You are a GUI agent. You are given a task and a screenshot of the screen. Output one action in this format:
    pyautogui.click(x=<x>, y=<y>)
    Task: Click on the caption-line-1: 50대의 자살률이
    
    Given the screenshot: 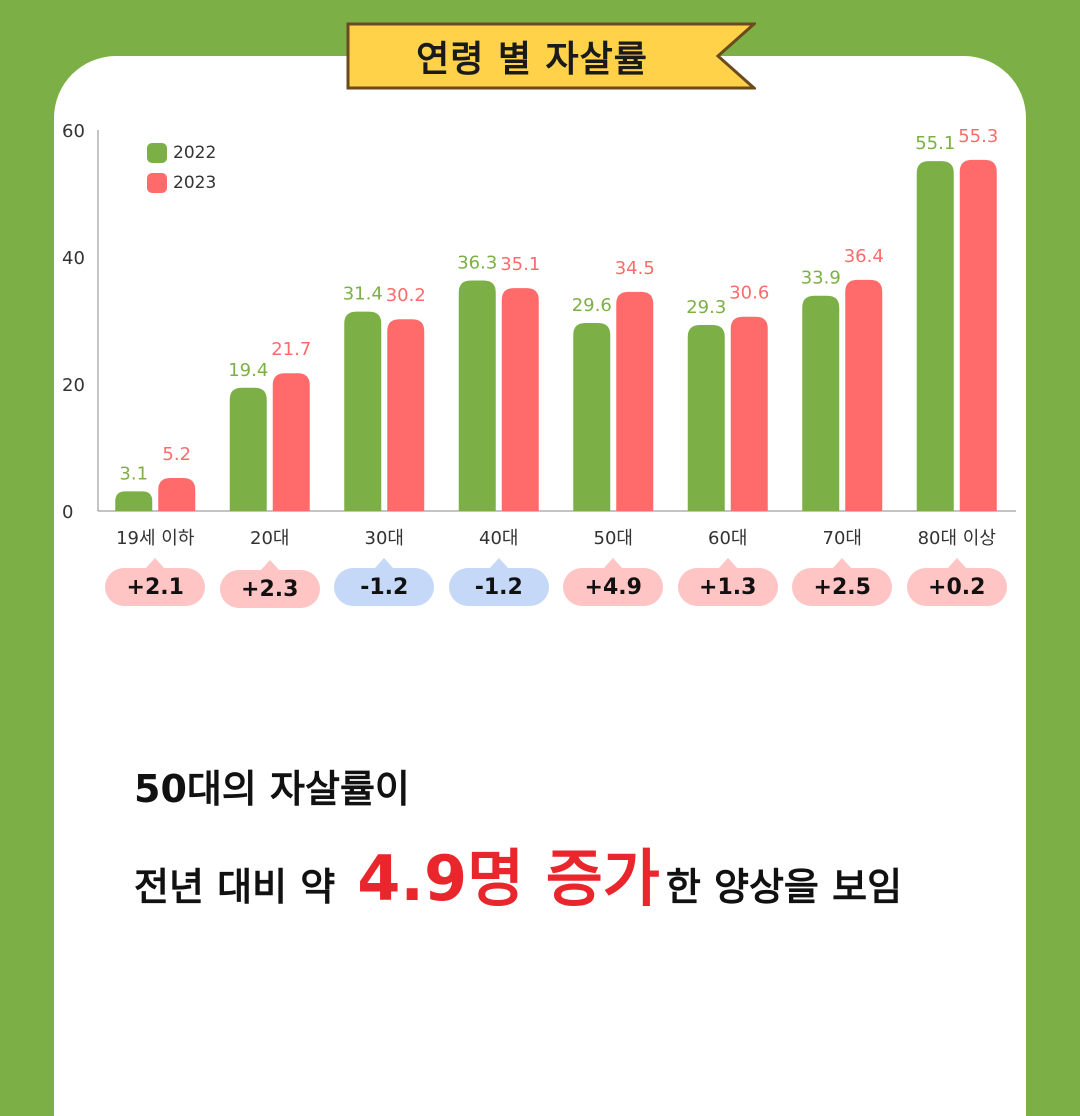 What is the action you would take?
    pyautogui.click(x=272, y=789)
    